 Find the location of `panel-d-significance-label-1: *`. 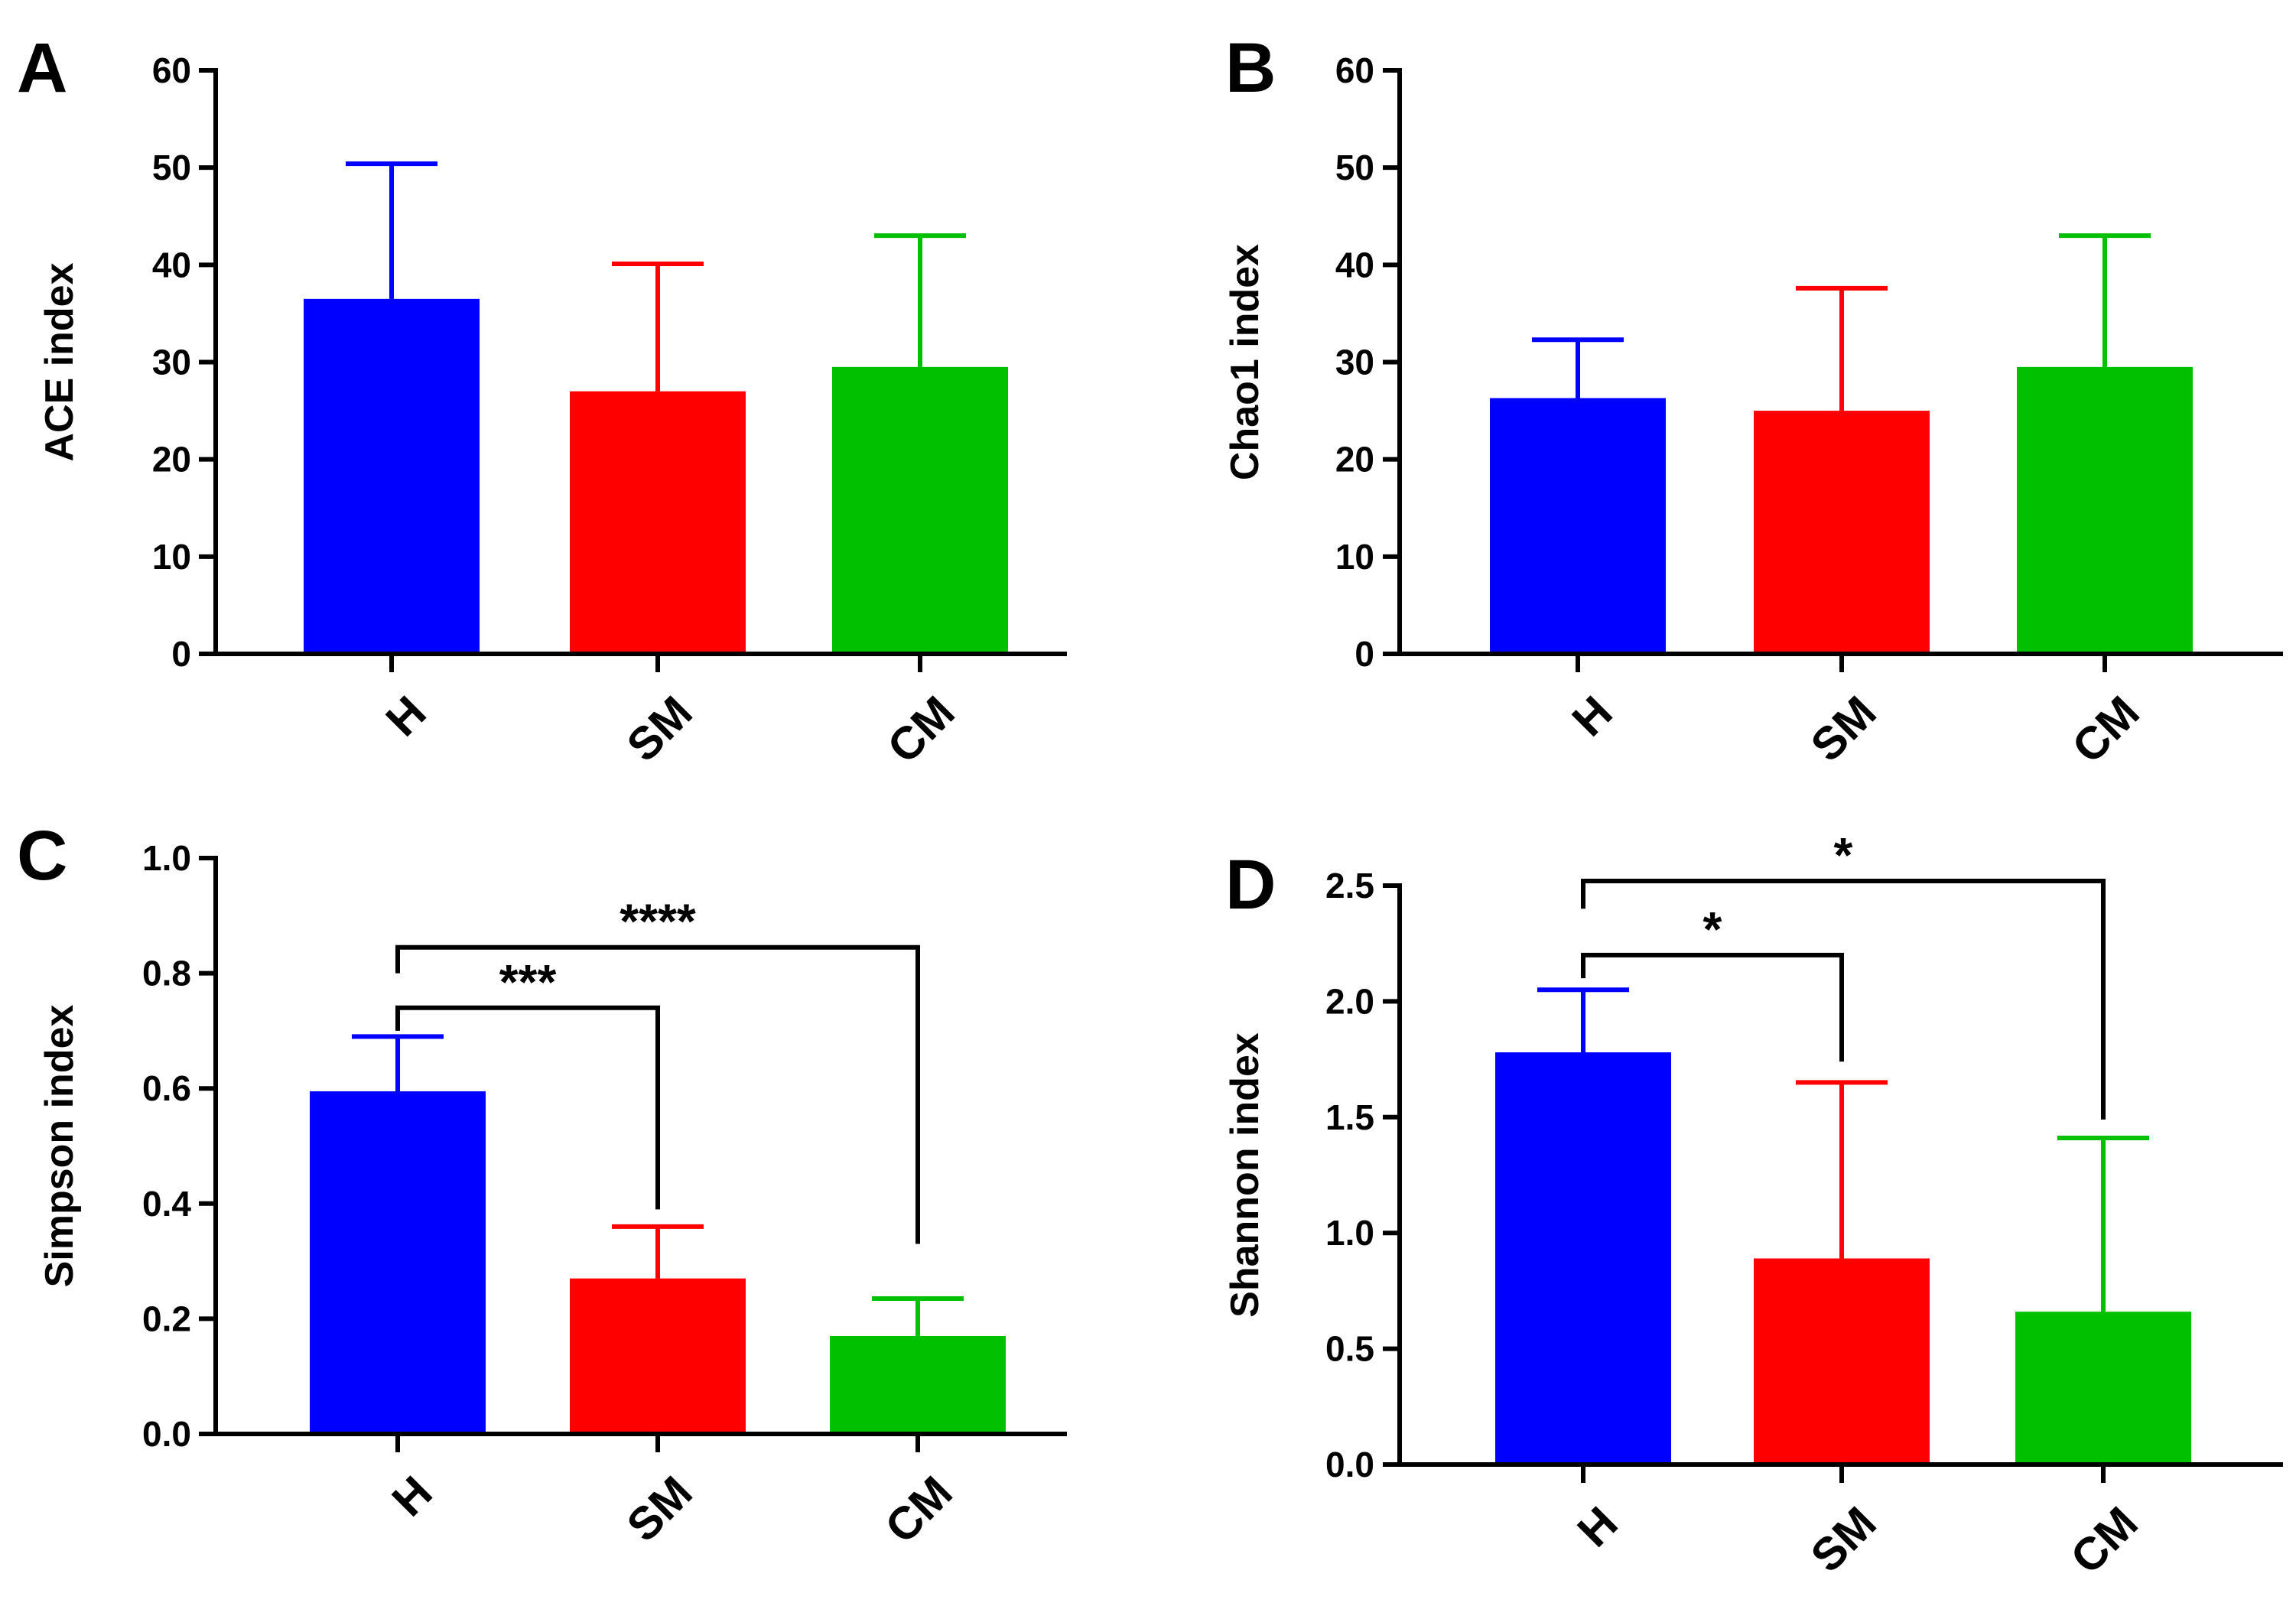

panel-d-significance-label-1: * is located at coordinates (1713, 929).